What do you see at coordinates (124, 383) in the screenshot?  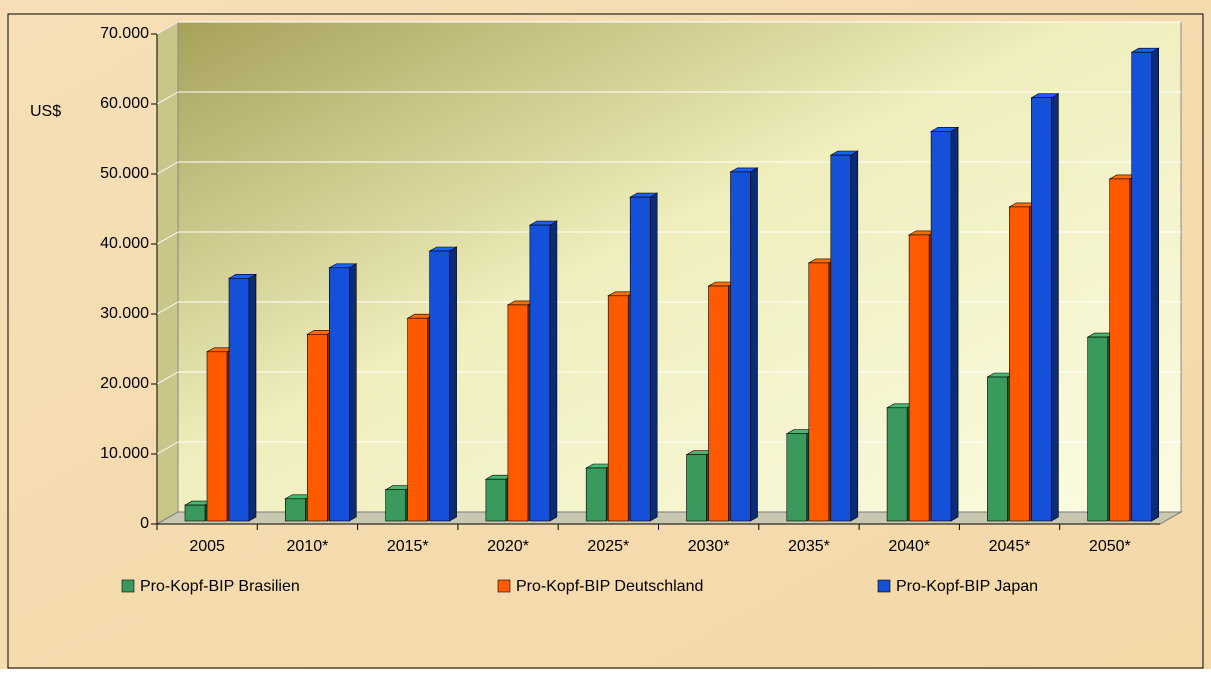 I see `y-tick-label: 20.000` at bounding box center [124, 383].